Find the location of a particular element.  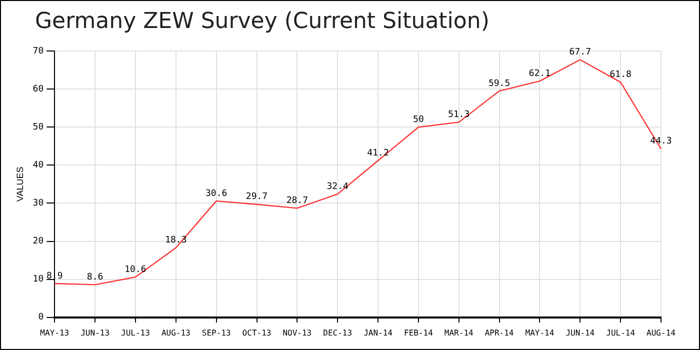

y-tick-label: 40 is located at coordinates (38, 165).